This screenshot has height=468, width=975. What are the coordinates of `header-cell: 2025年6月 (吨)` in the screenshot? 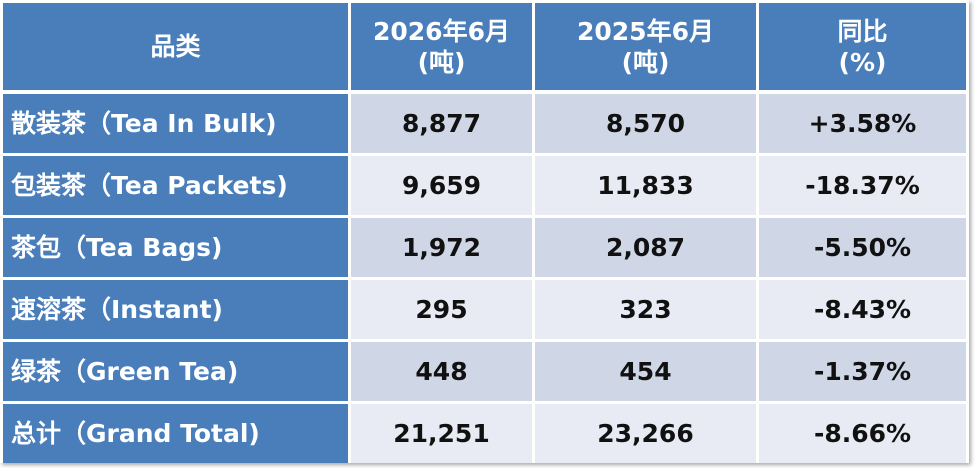 It's located at (645, 46).